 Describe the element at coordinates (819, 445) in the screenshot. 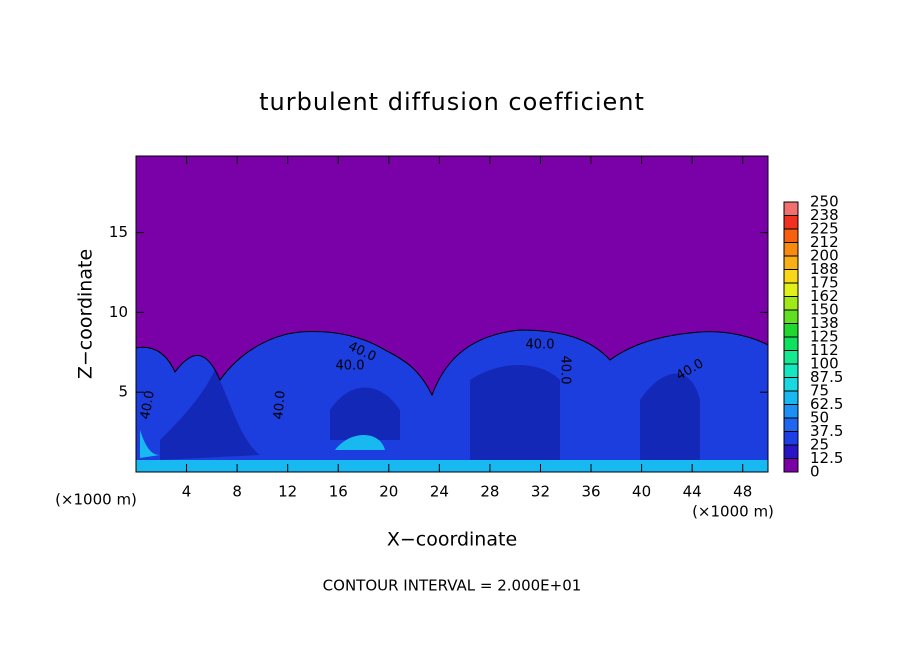

I see `colorbar-label: 25` at that location.